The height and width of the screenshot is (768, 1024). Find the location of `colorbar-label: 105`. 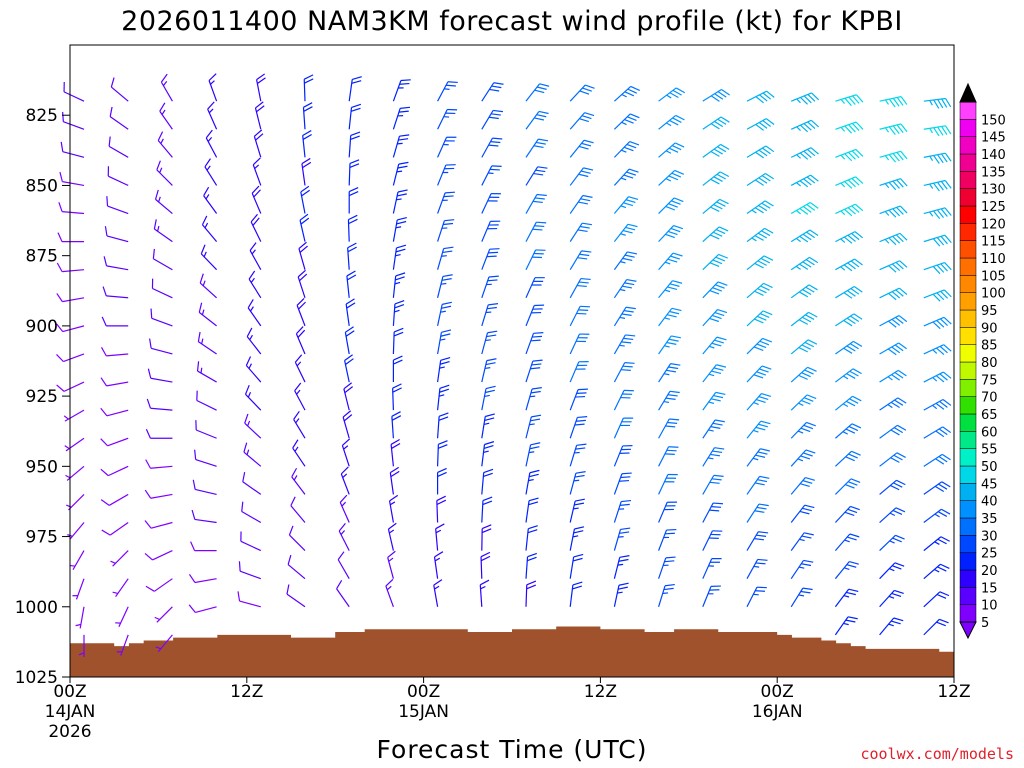

colorbar-label: 105 is located at coordinates (993, 276).